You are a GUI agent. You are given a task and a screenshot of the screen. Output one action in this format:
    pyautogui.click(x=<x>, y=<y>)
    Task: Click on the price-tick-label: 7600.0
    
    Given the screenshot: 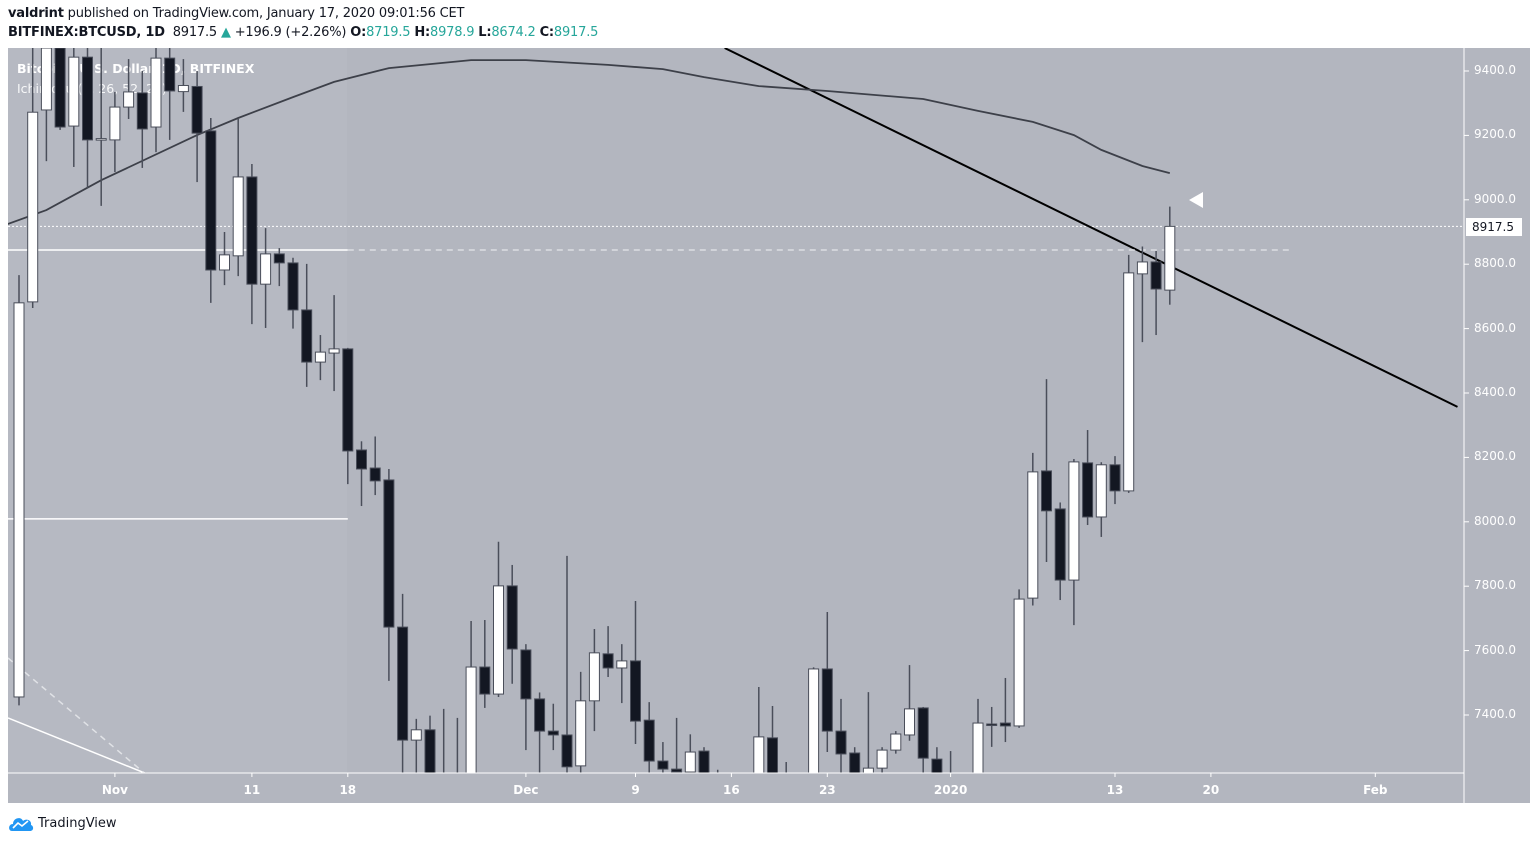 What is the action you would take?
    pyautogui.click(x=1495, y=649)
    